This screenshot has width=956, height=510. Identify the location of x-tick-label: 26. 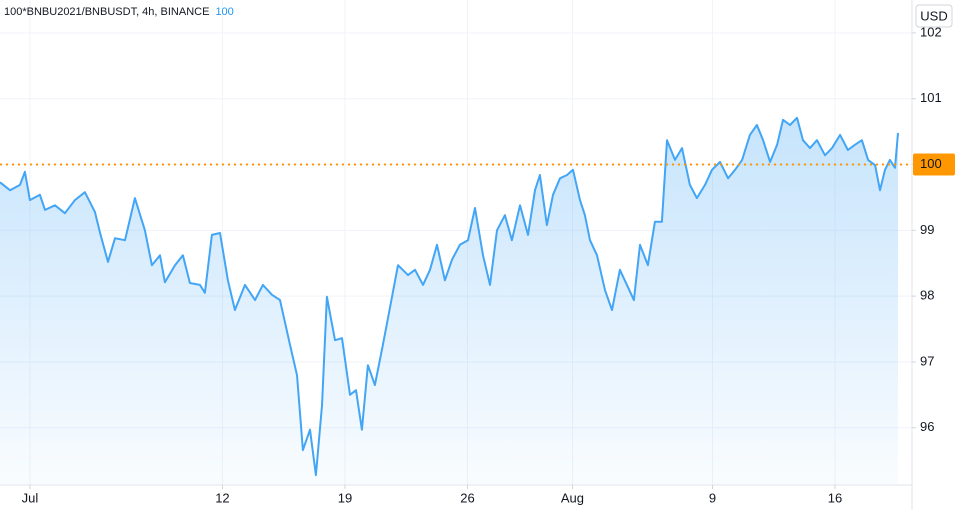
(467, 497).